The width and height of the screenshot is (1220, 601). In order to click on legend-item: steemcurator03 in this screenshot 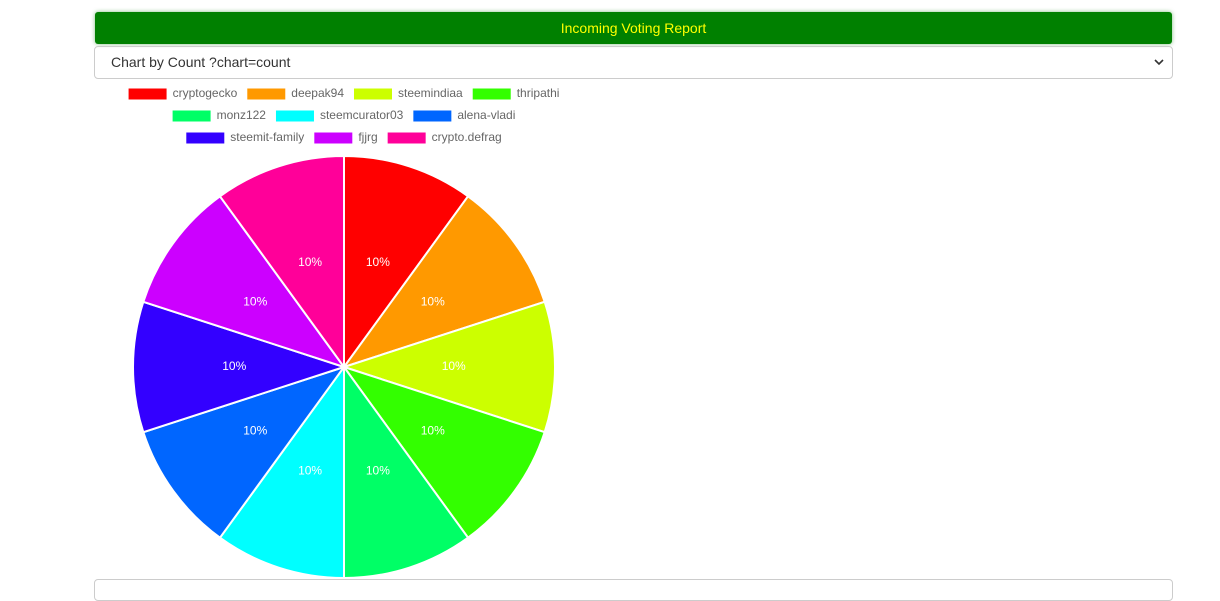, I will do `click(339, 115)`.